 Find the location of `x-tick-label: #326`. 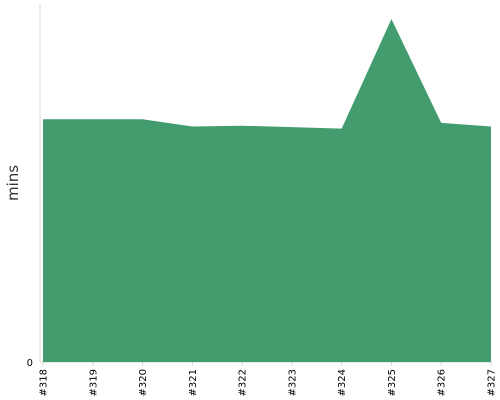

x-tick-label: #326 is located at coordinates (442, 382).